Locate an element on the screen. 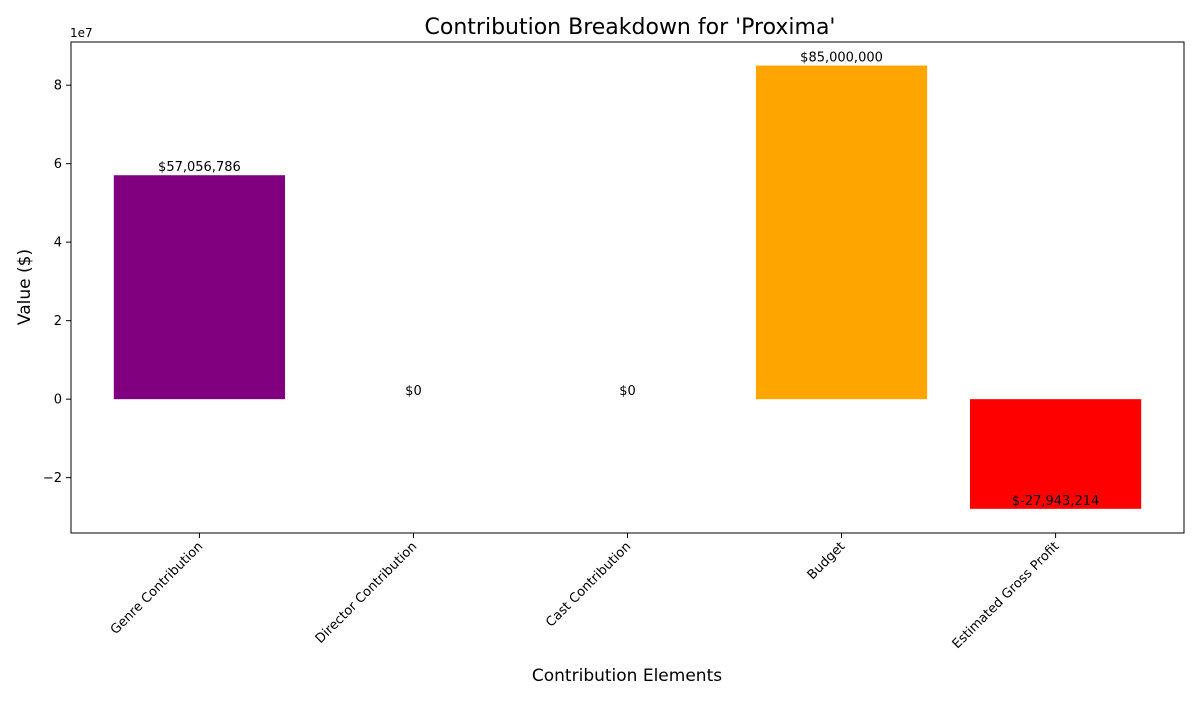  bar-value-label: $-27,943,214 is located at coordinates (1055, 501).